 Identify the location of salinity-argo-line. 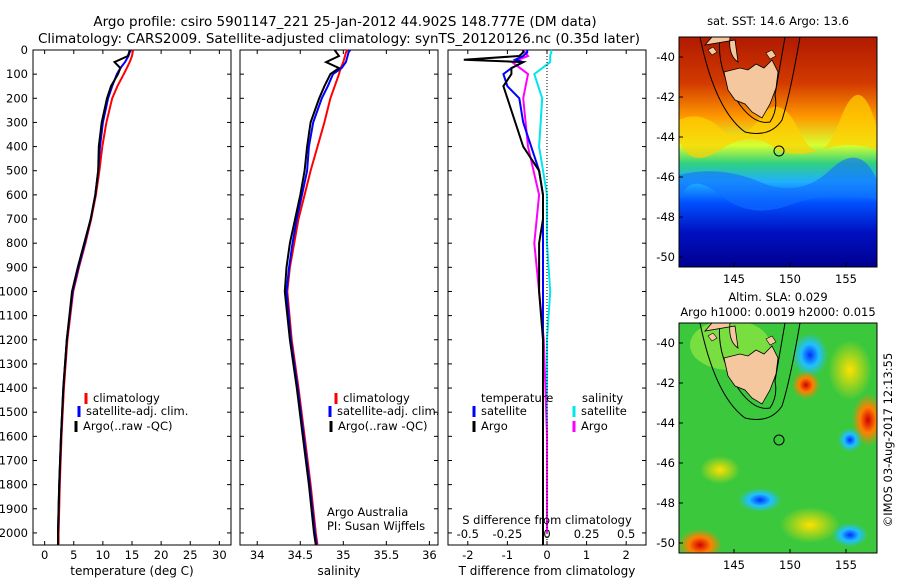
(312, 297).